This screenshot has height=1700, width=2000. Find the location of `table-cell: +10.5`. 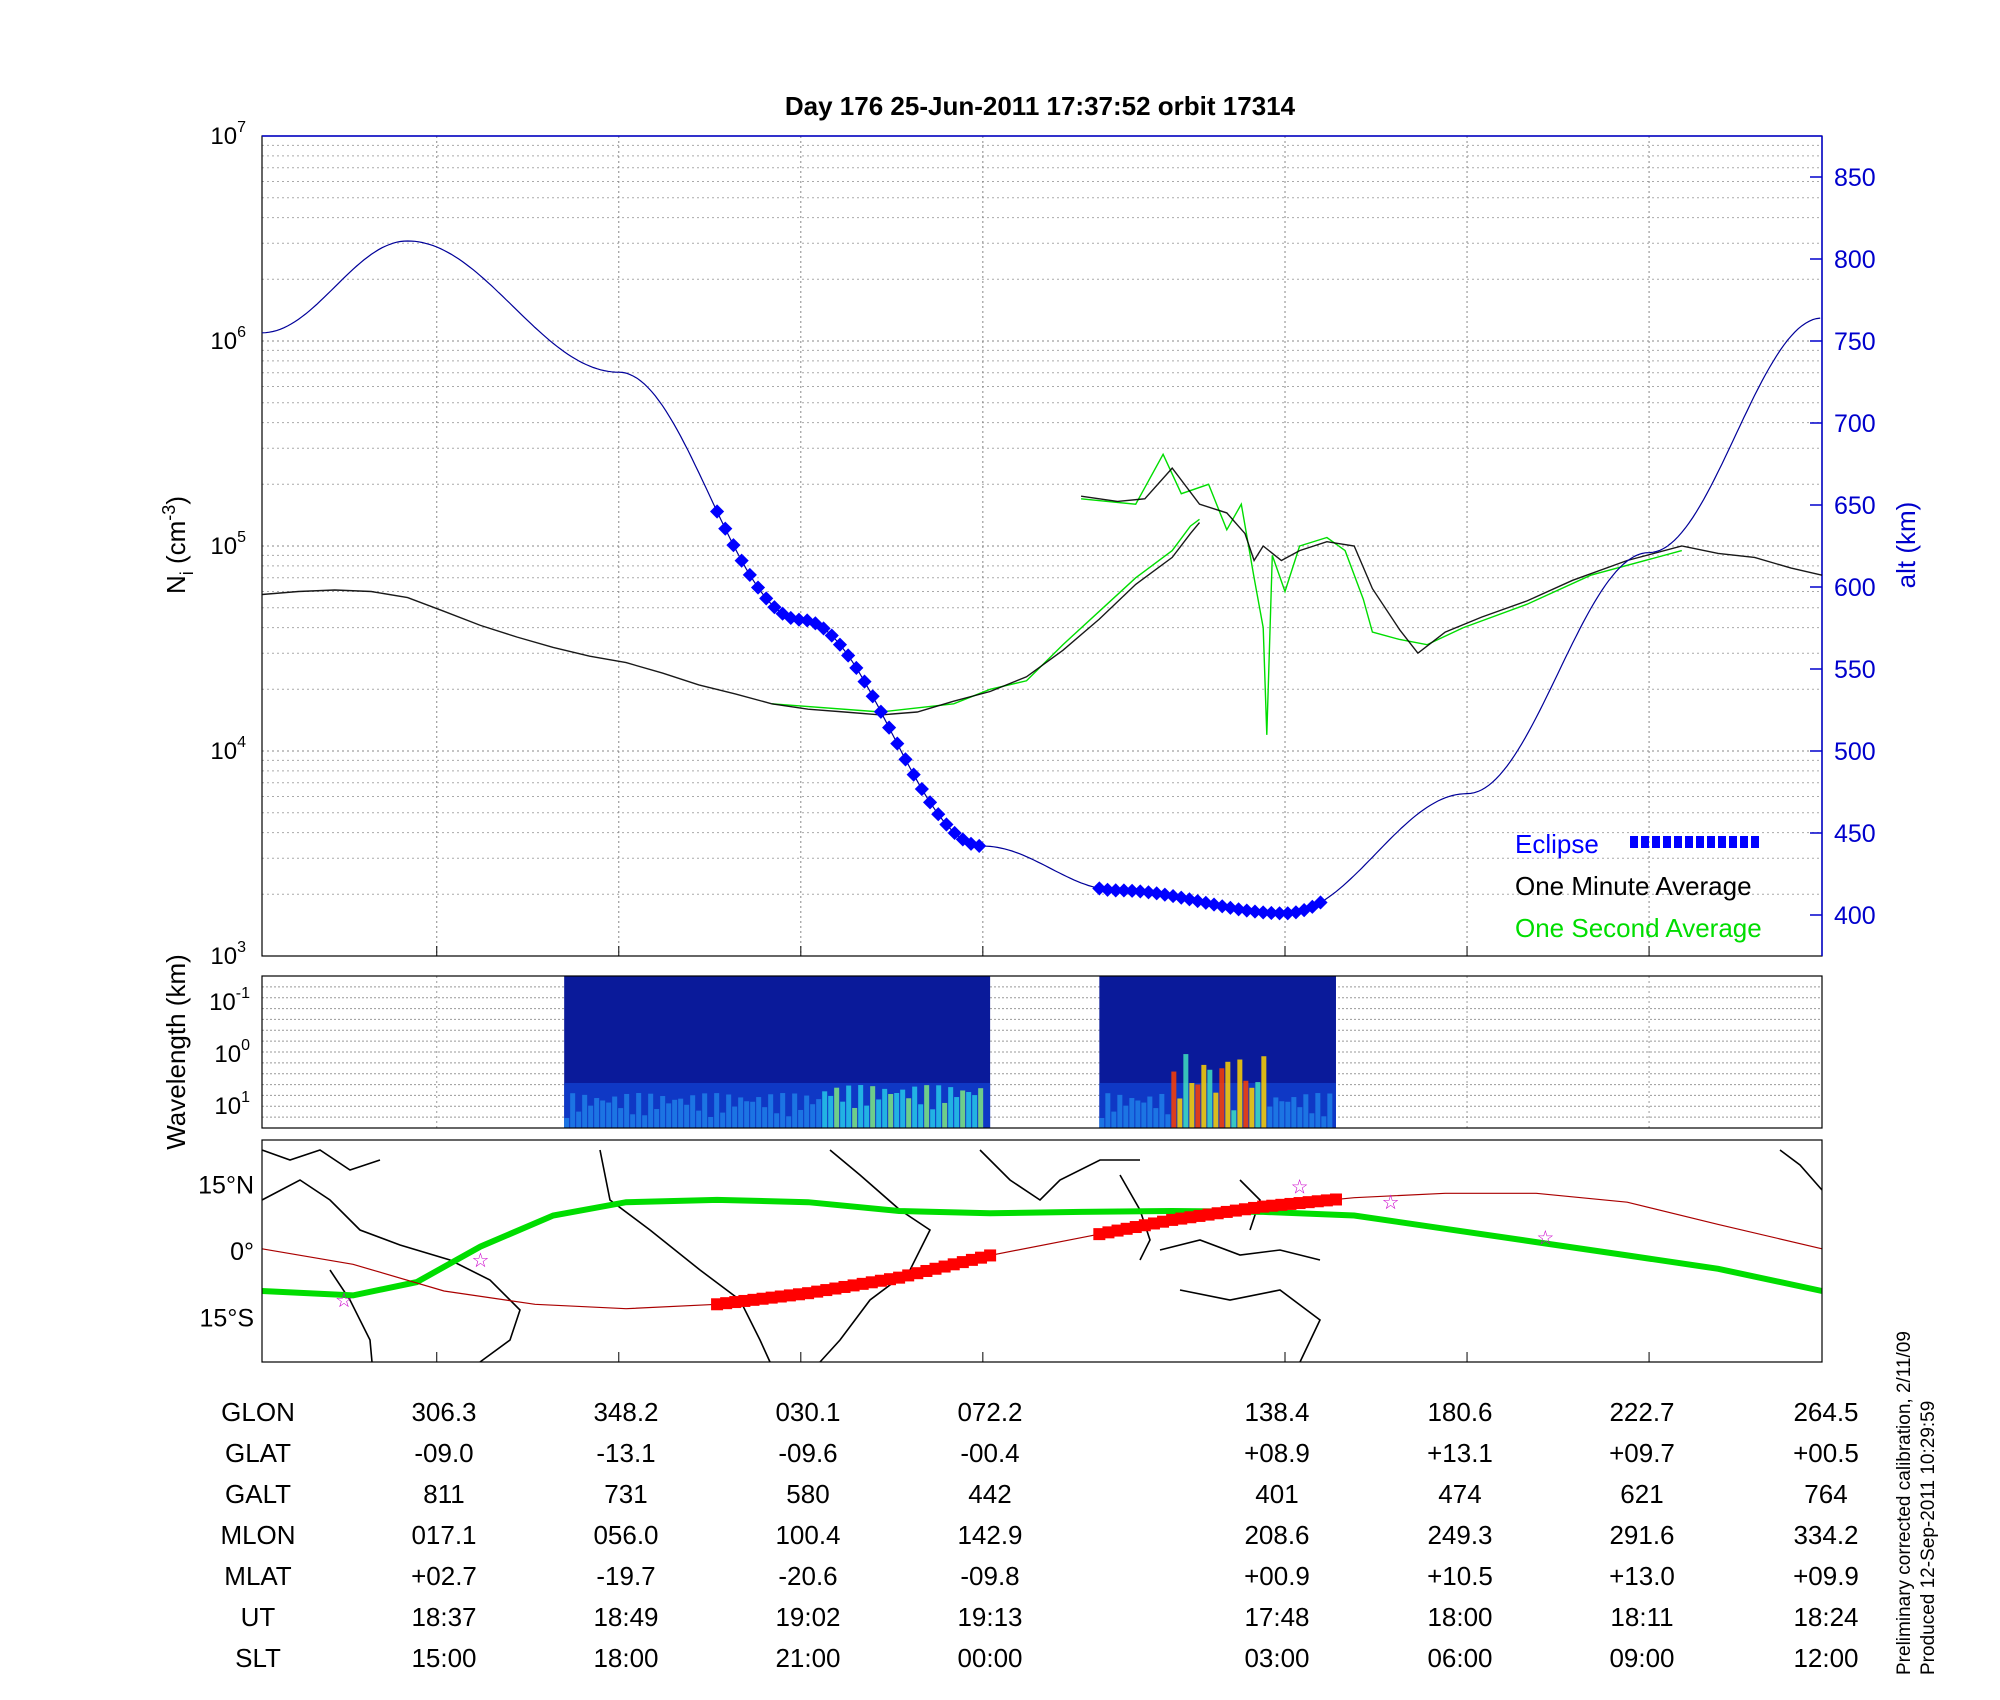

table-cell: +10.5 is located at coordinates (1460, 1576).